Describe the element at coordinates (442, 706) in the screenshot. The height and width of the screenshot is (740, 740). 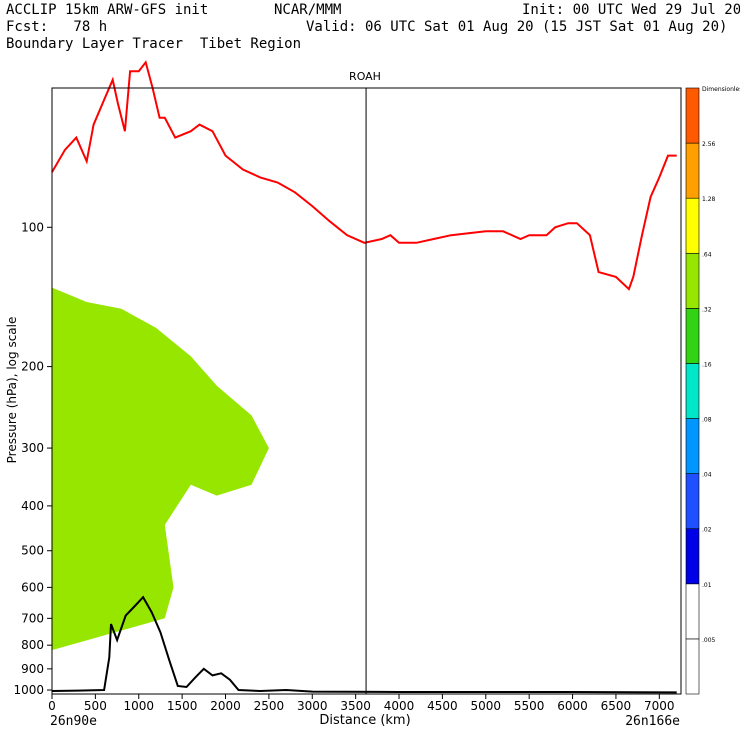
I see `x-tick-label: 4500` at that location.